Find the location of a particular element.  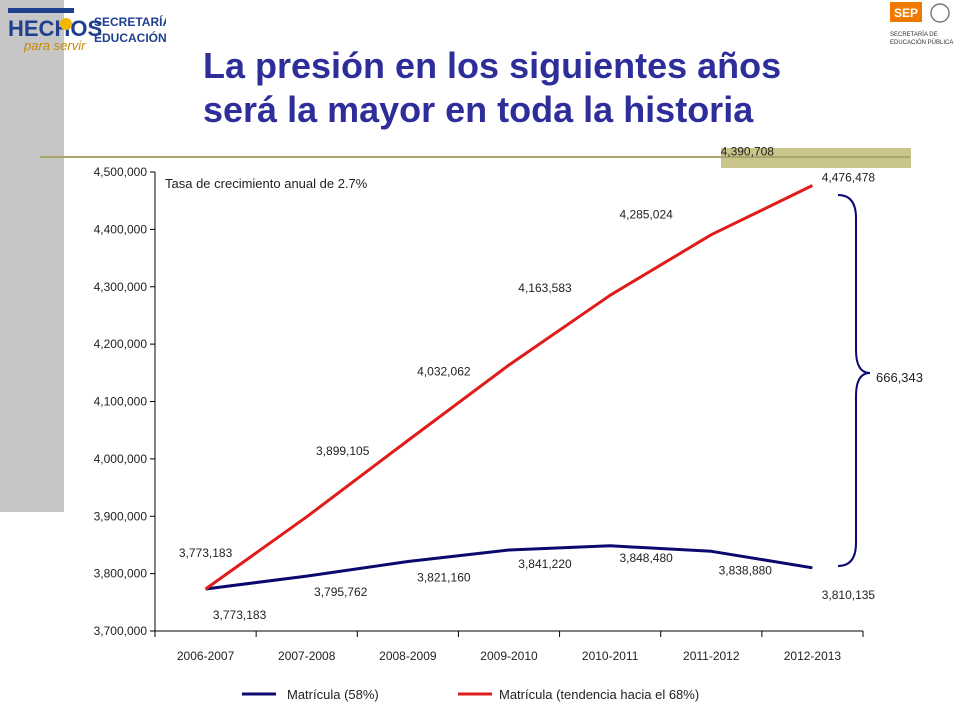

y-tick-label: 4,500,000 is located at coordinates (121, 172).